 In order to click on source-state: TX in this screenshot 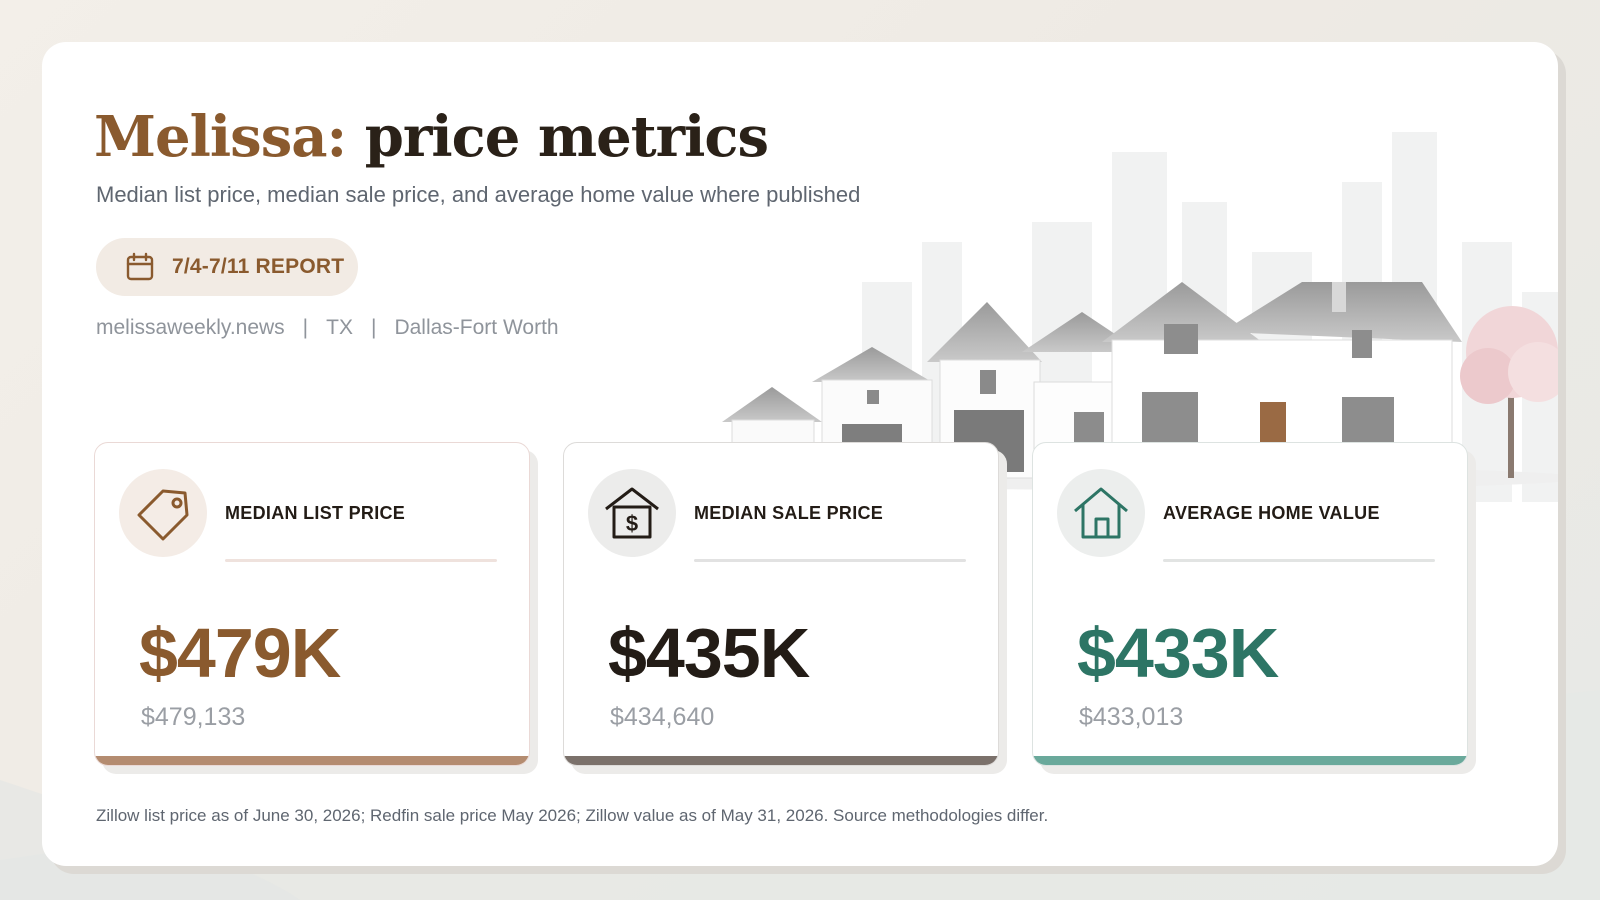, I will do `click(339, 327)`.